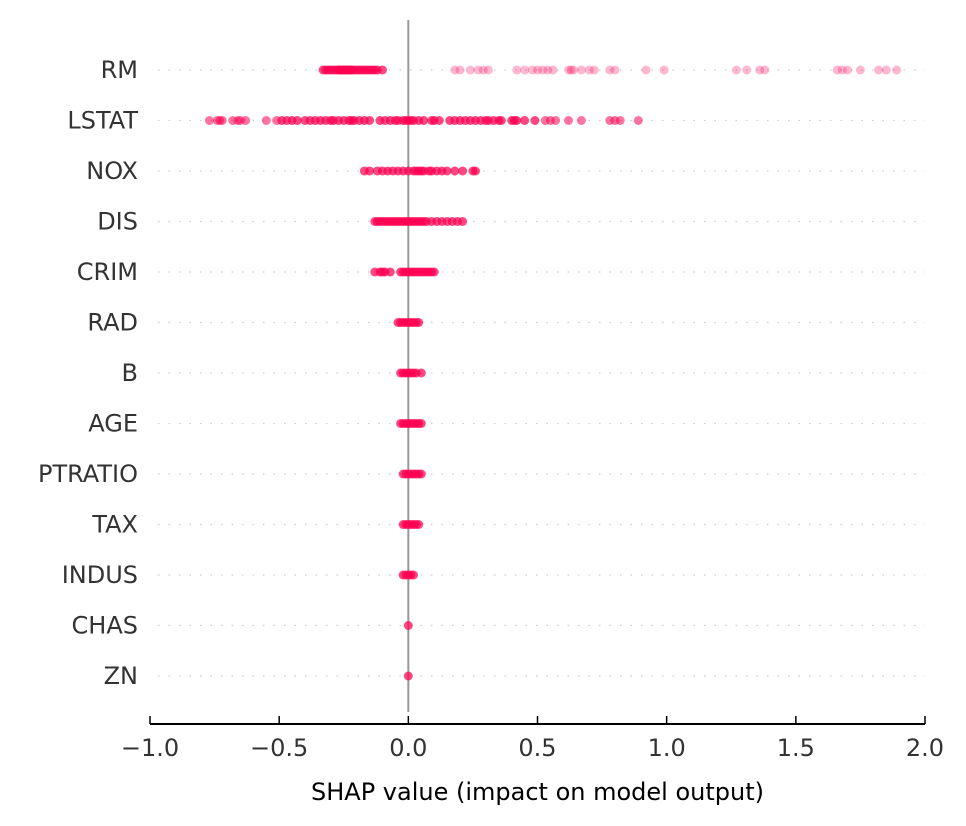  I want to click on feature-label-indus: INDUS, so click(100, 575).